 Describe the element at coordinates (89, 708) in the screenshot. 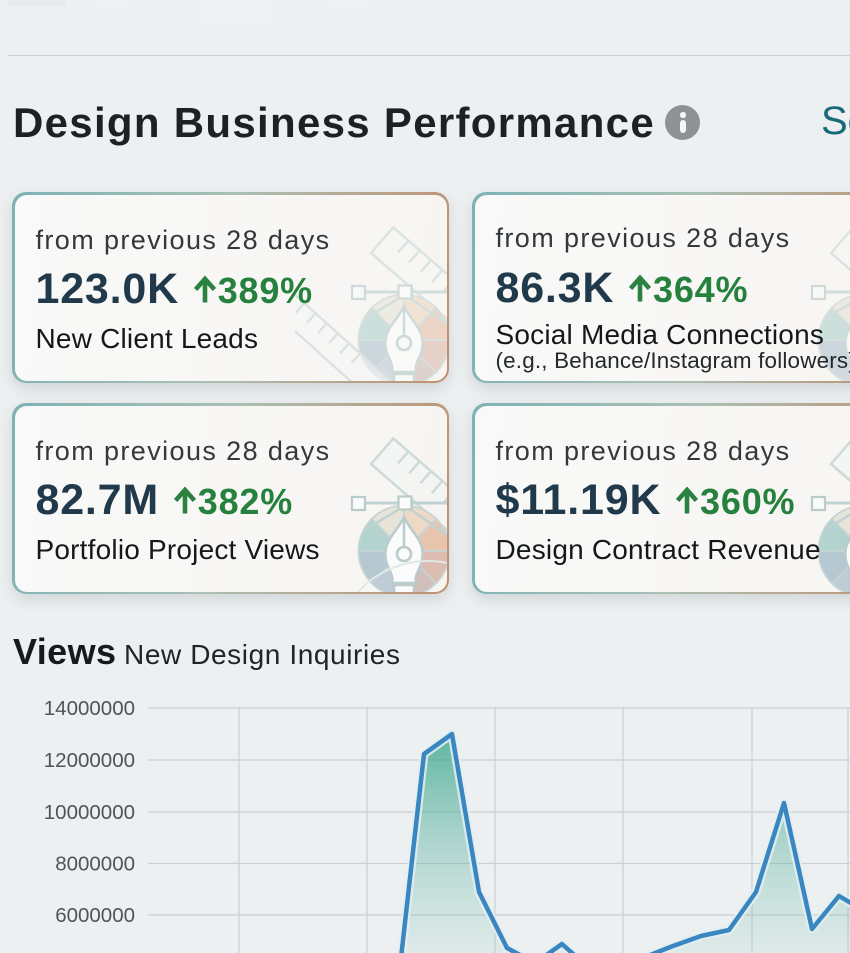

I see `svg-text: 14000000` at that location.